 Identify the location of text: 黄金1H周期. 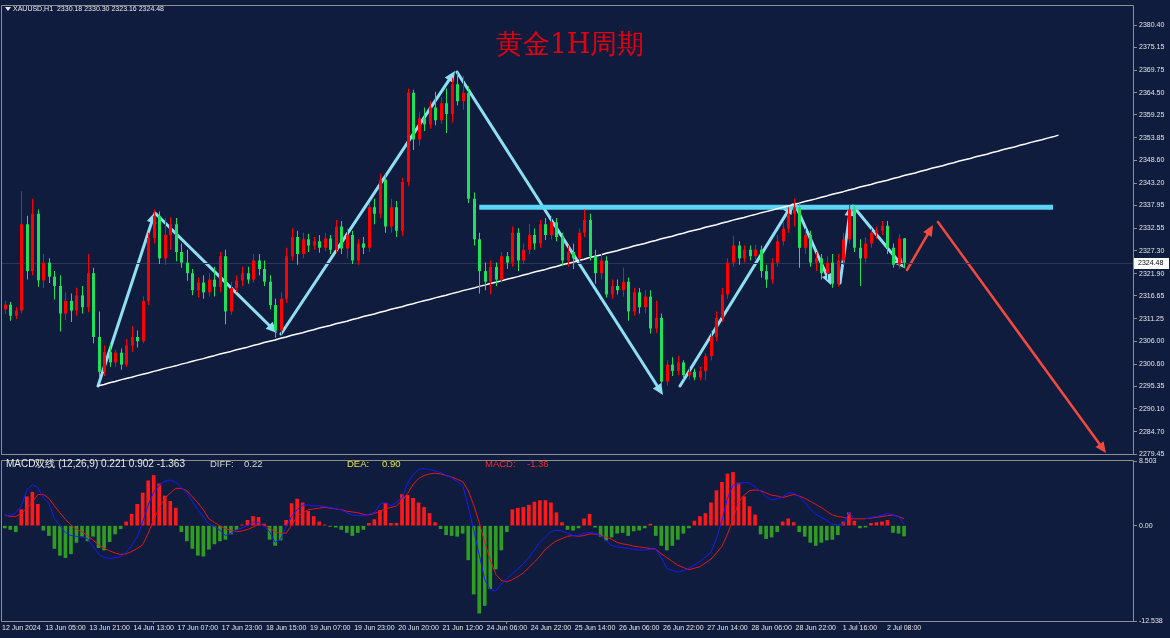
(570, 44).